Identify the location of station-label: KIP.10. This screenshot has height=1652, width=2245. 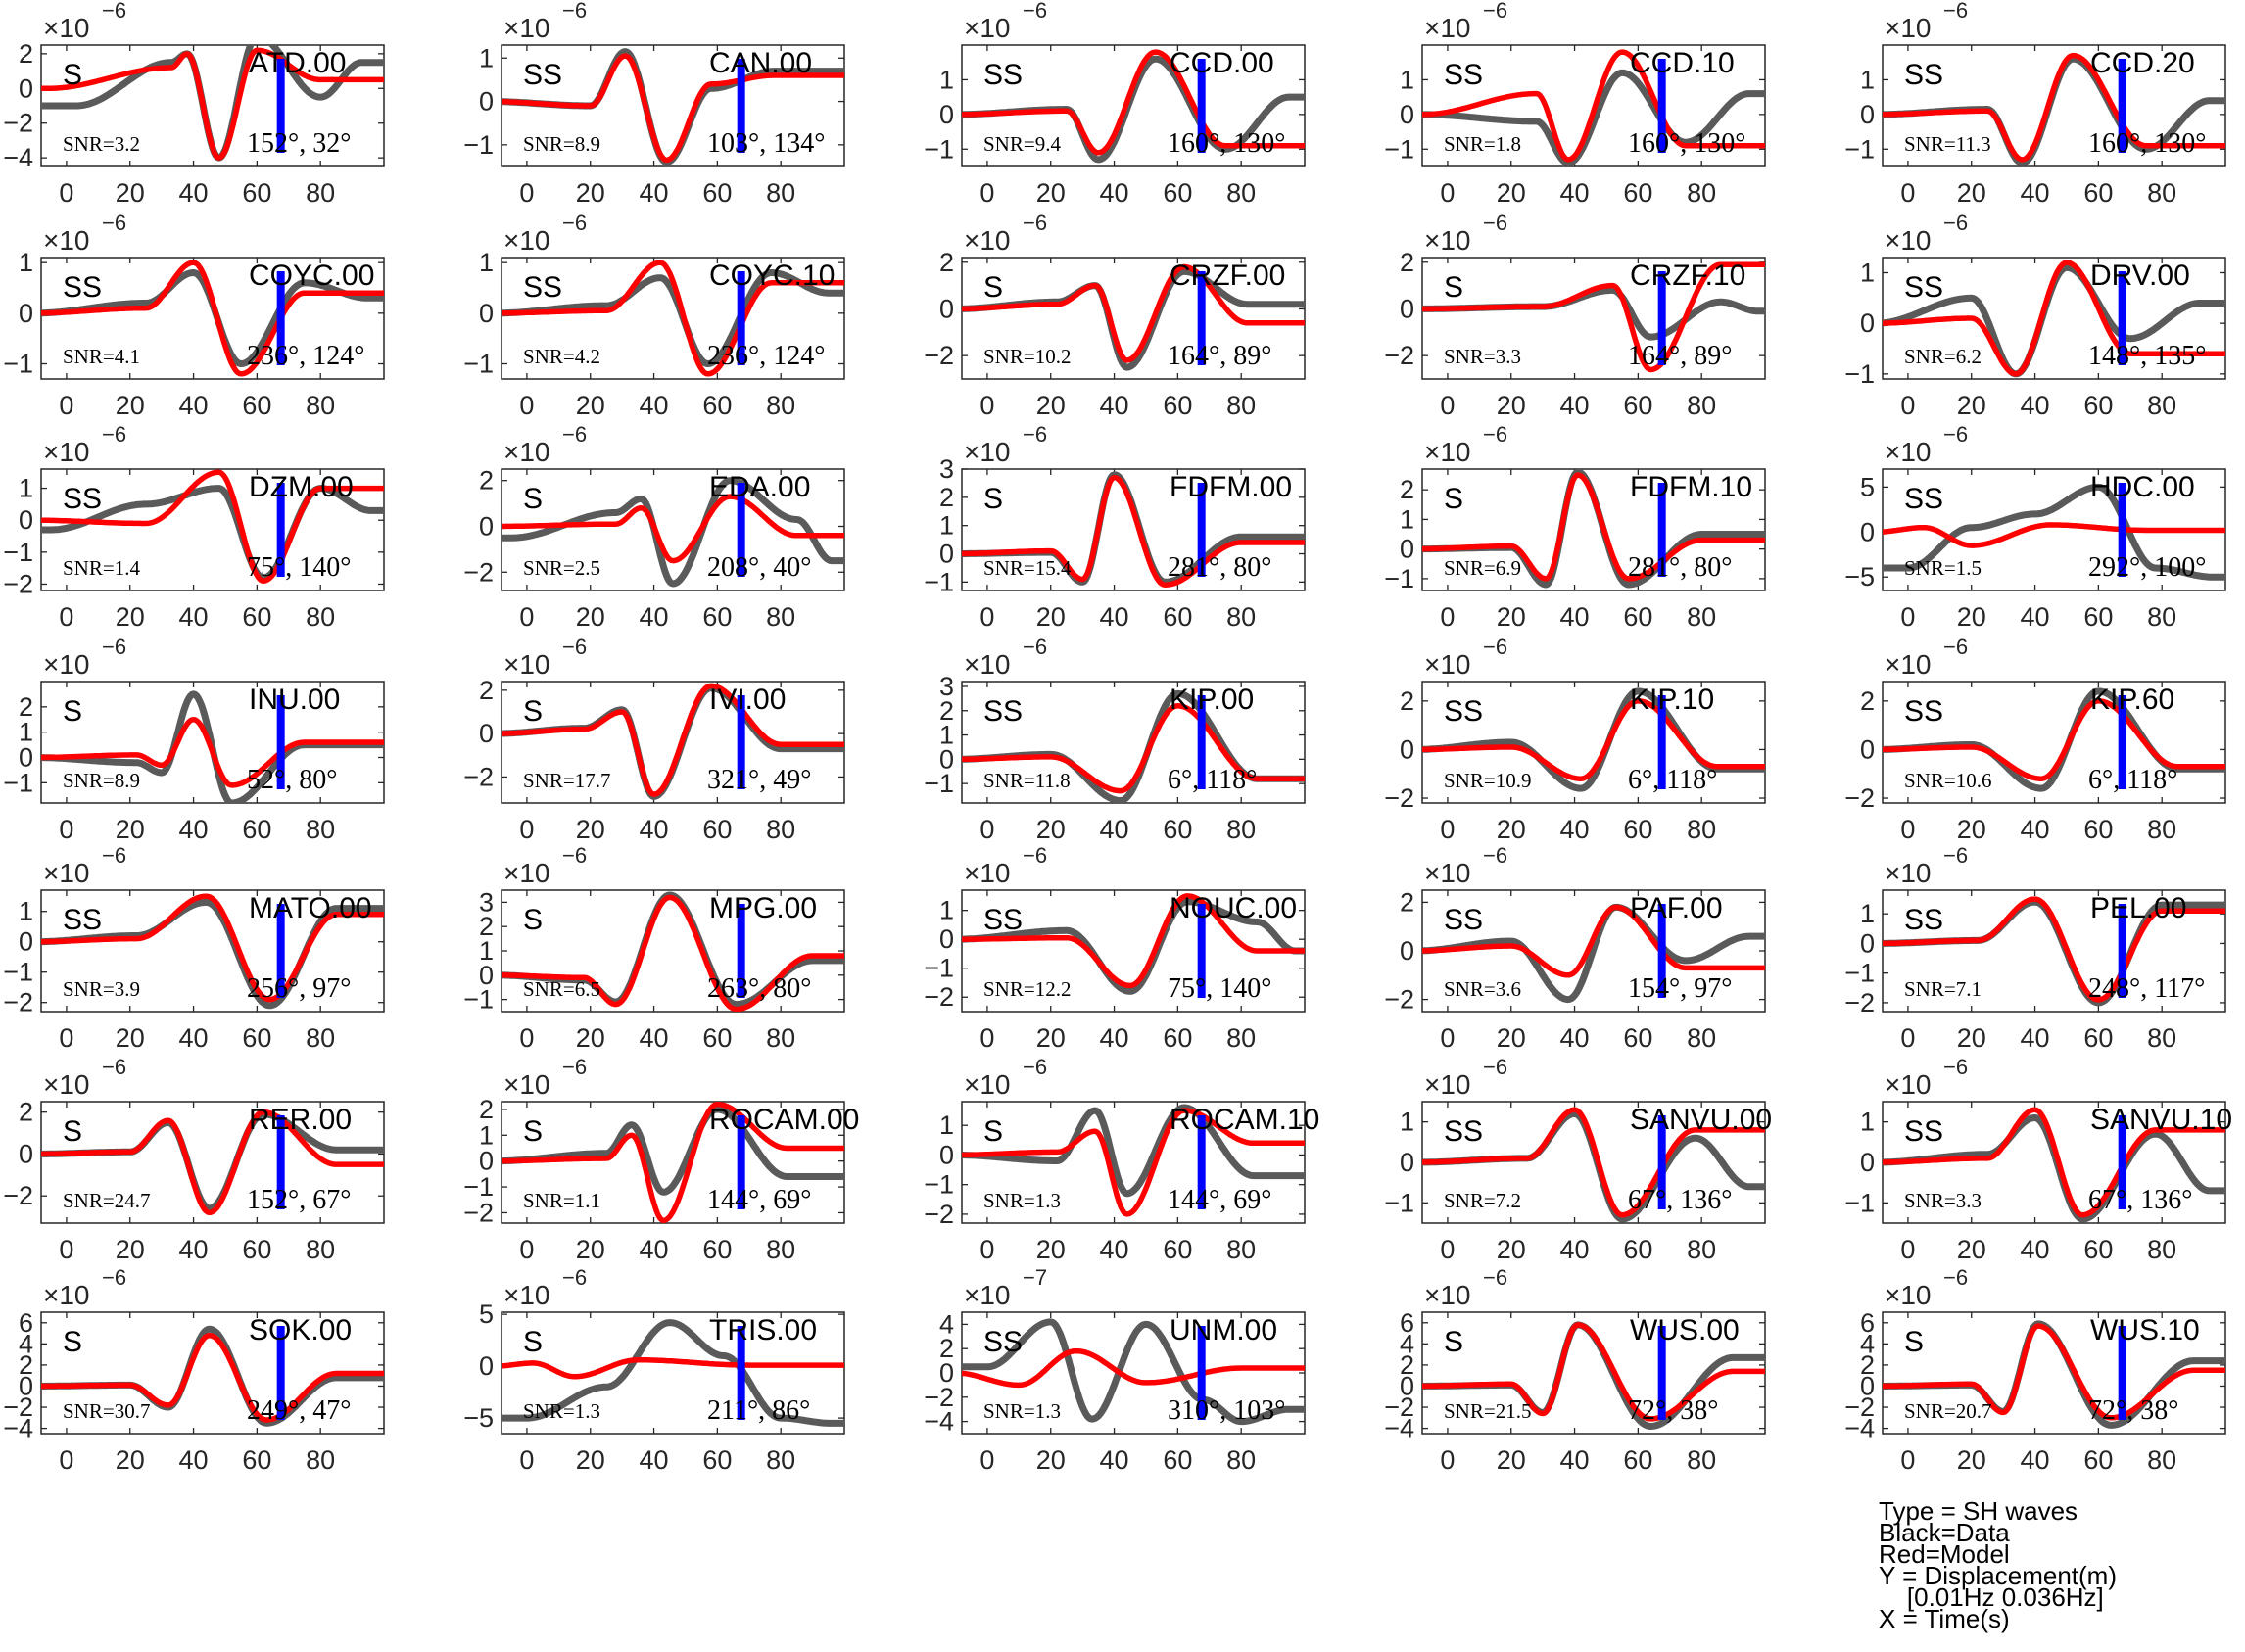
(1672, 700).